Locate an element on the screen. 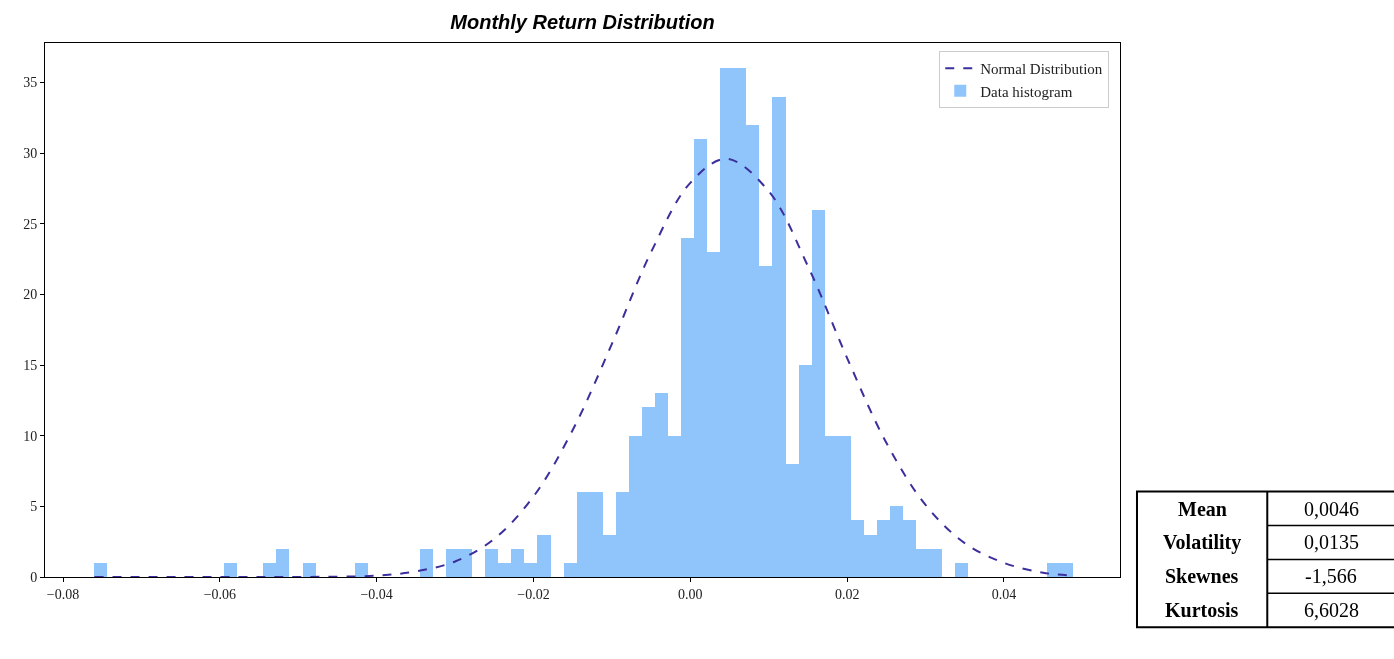 This screenshot has width=1394, height=659. text: Volatility is located at coordinates (1202, 542).